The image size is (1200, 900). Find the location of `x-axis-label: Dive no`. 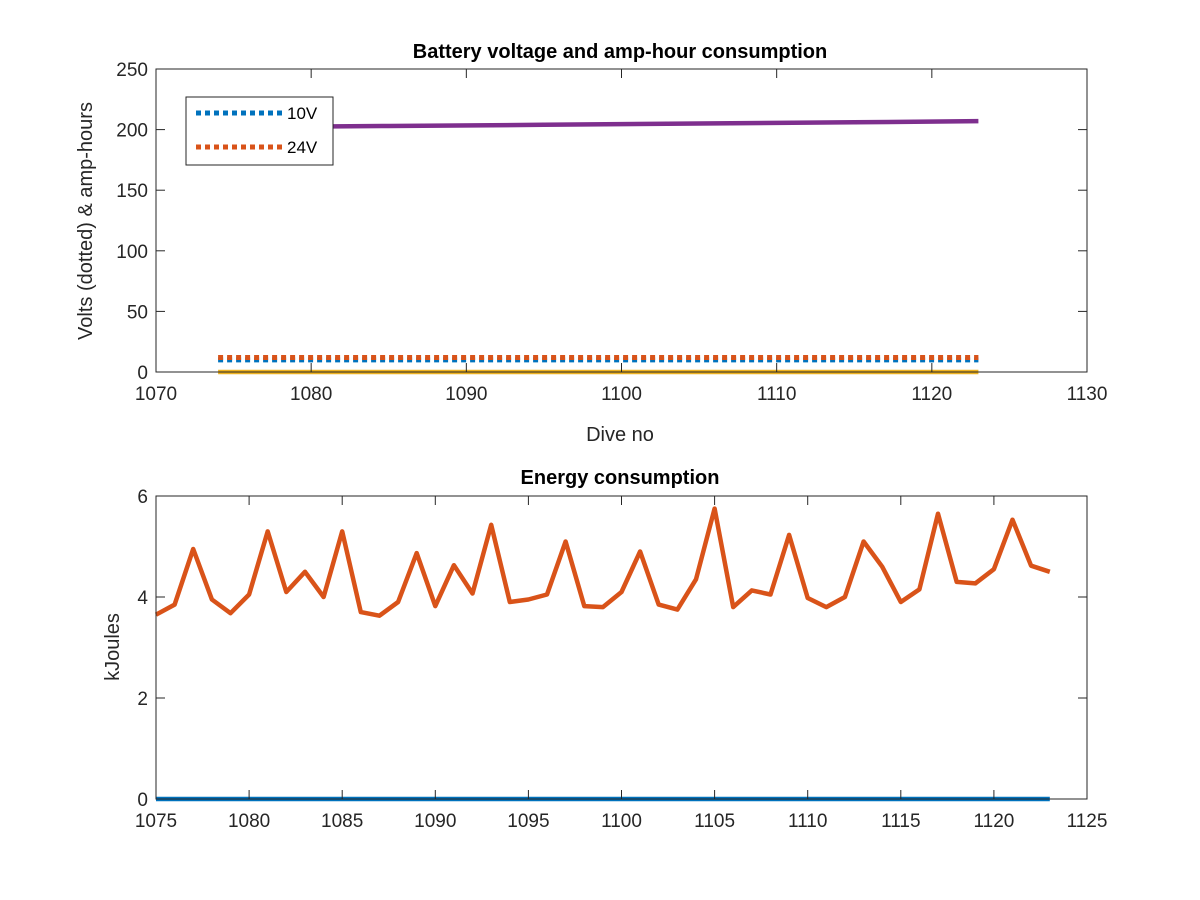

x-axis-label: Dive no is located at coordinates (620, 435).